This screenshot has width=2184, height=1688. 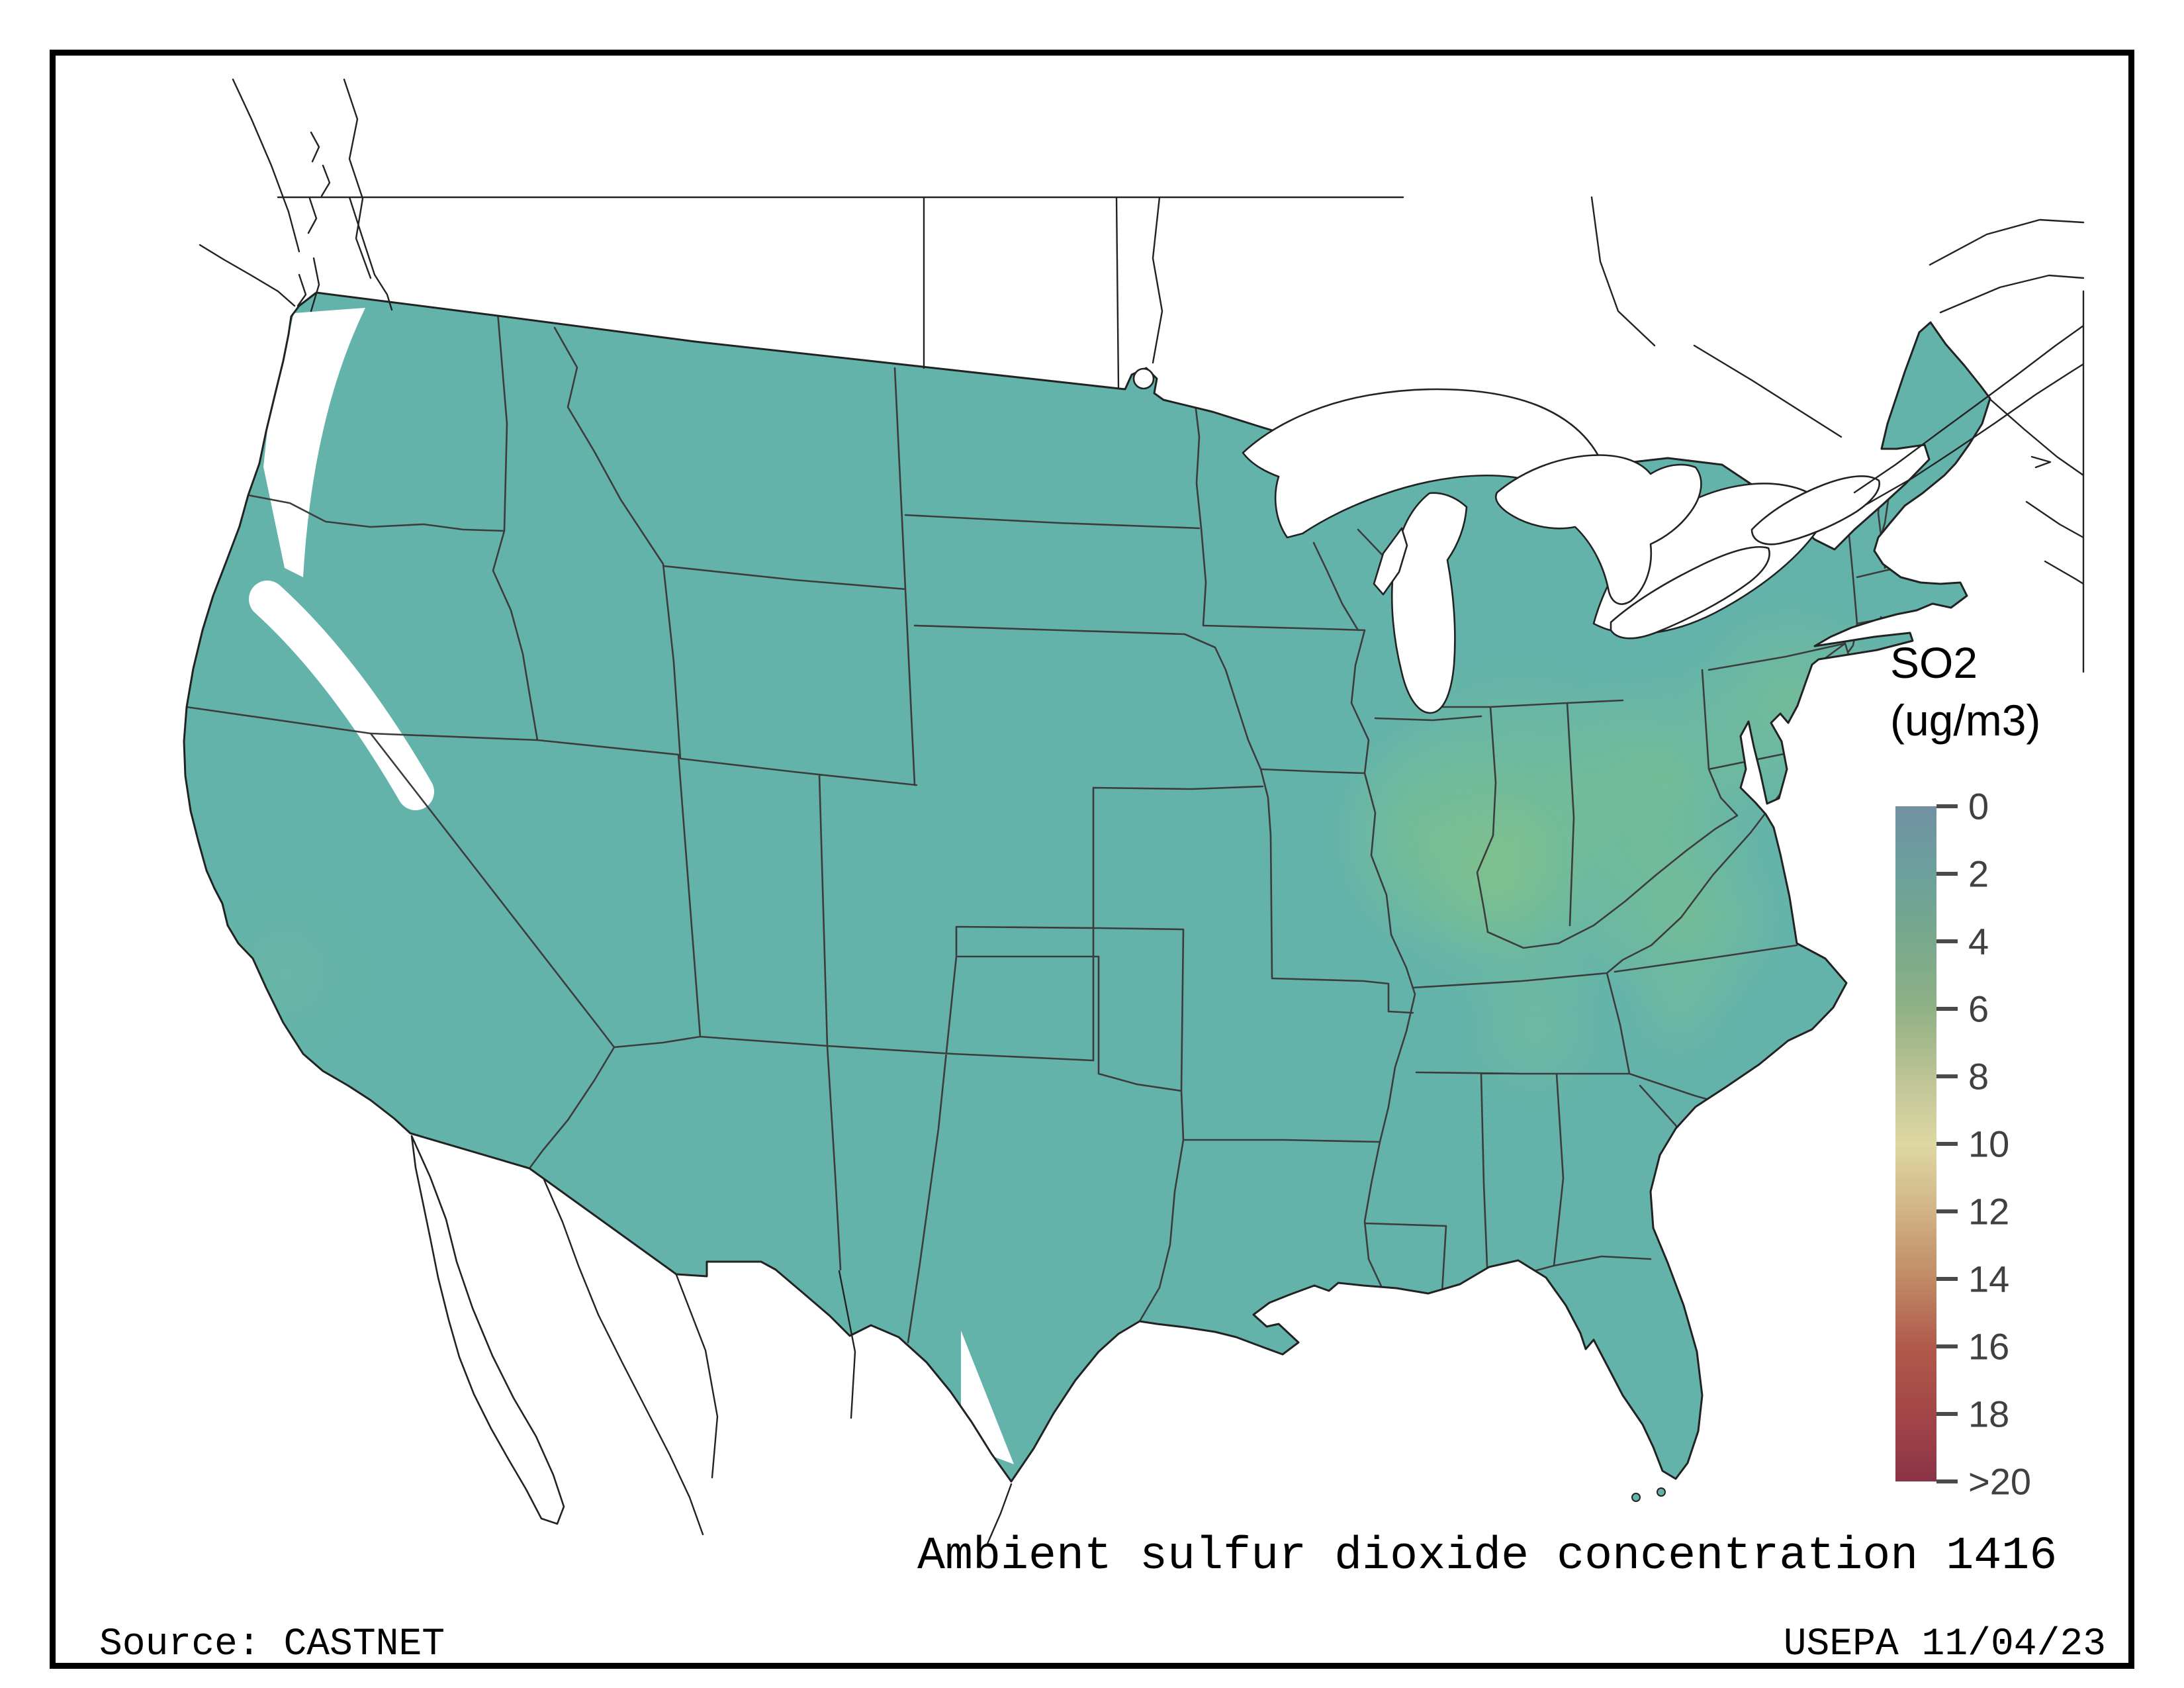 What do you see at coordinates (1989, 1279) in the screenshot?
I see `tick-label-14: 14` at bounding box center [1989, 1279].